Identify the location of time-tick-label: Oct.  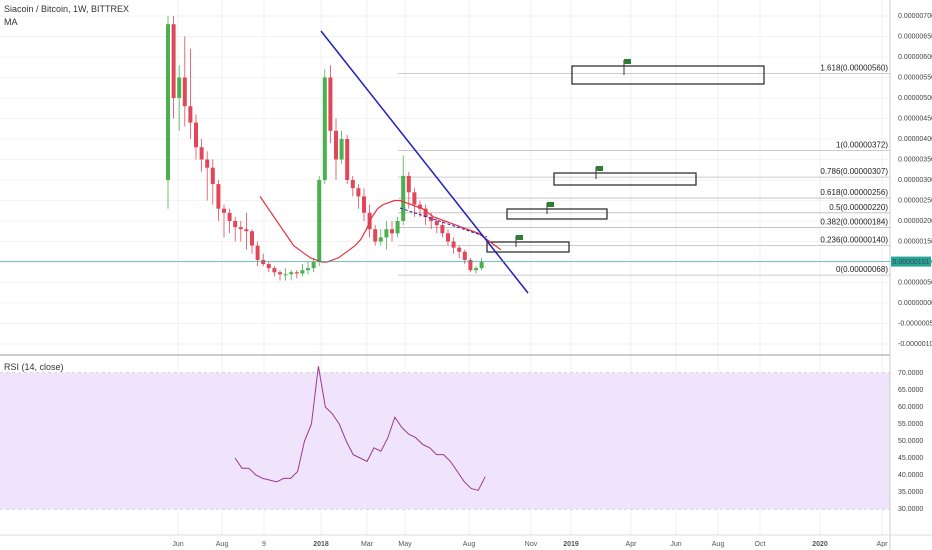
(760, 544).